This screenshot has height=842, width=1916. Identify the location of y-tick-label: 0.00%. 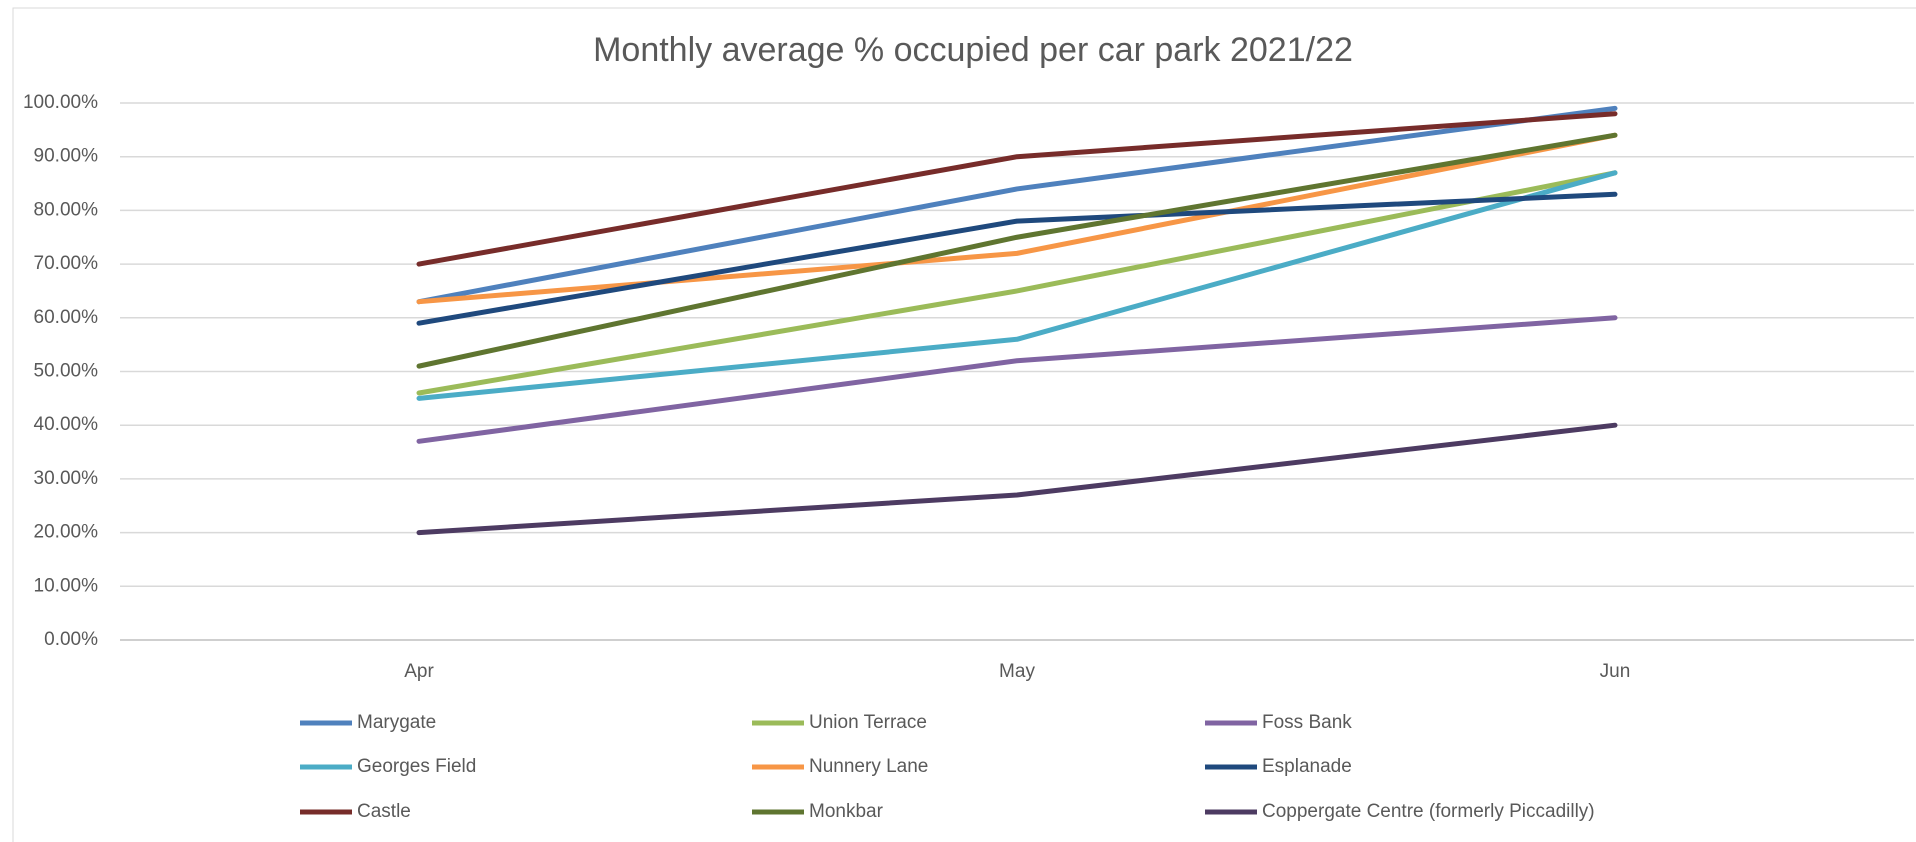
(71, 639).